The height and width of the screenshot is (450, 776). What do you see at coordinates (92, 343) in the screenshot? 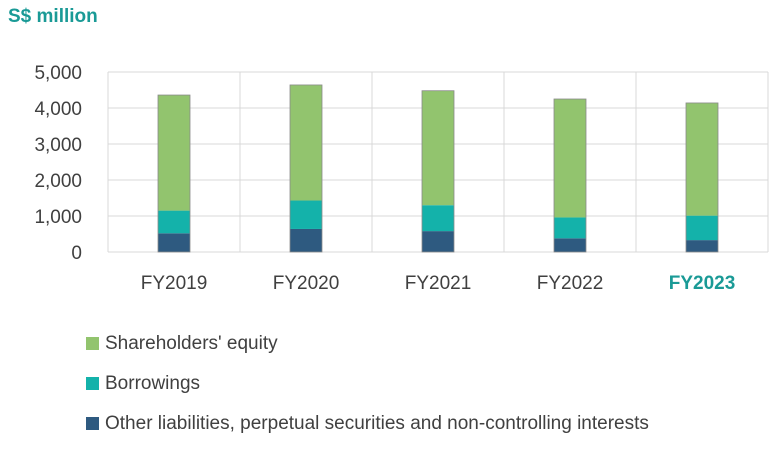
I see `legend-swatch-equity` at bounding box center [92, 343].